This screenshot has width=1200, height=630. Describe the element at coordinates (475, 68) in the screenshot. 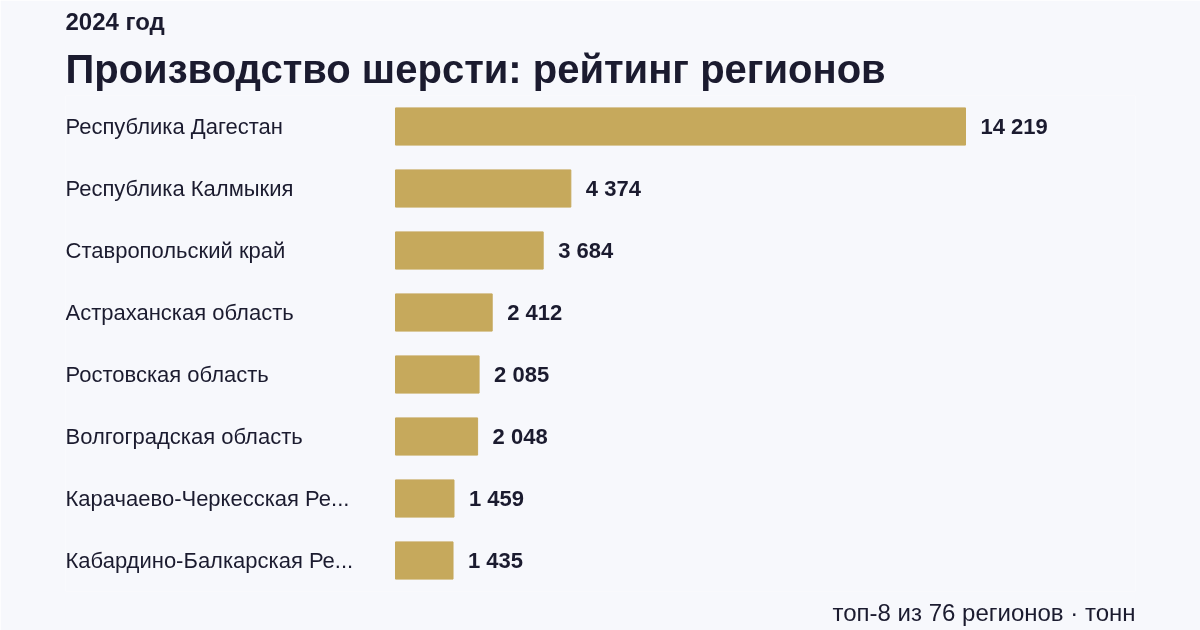

I see `chart-title: Производство шерсти: рейтинг регионов` at that location.